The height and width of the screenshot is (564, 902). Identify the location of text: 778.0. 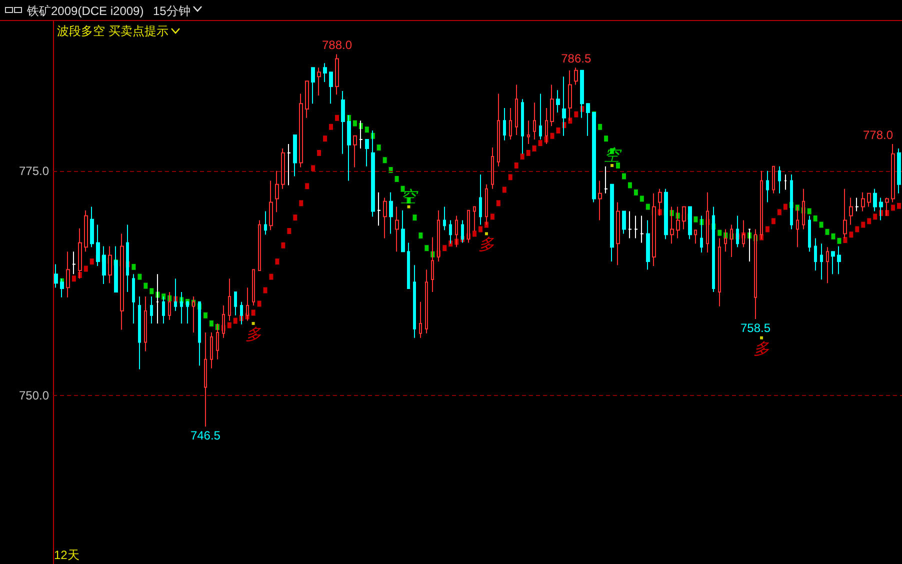
(878, 135).